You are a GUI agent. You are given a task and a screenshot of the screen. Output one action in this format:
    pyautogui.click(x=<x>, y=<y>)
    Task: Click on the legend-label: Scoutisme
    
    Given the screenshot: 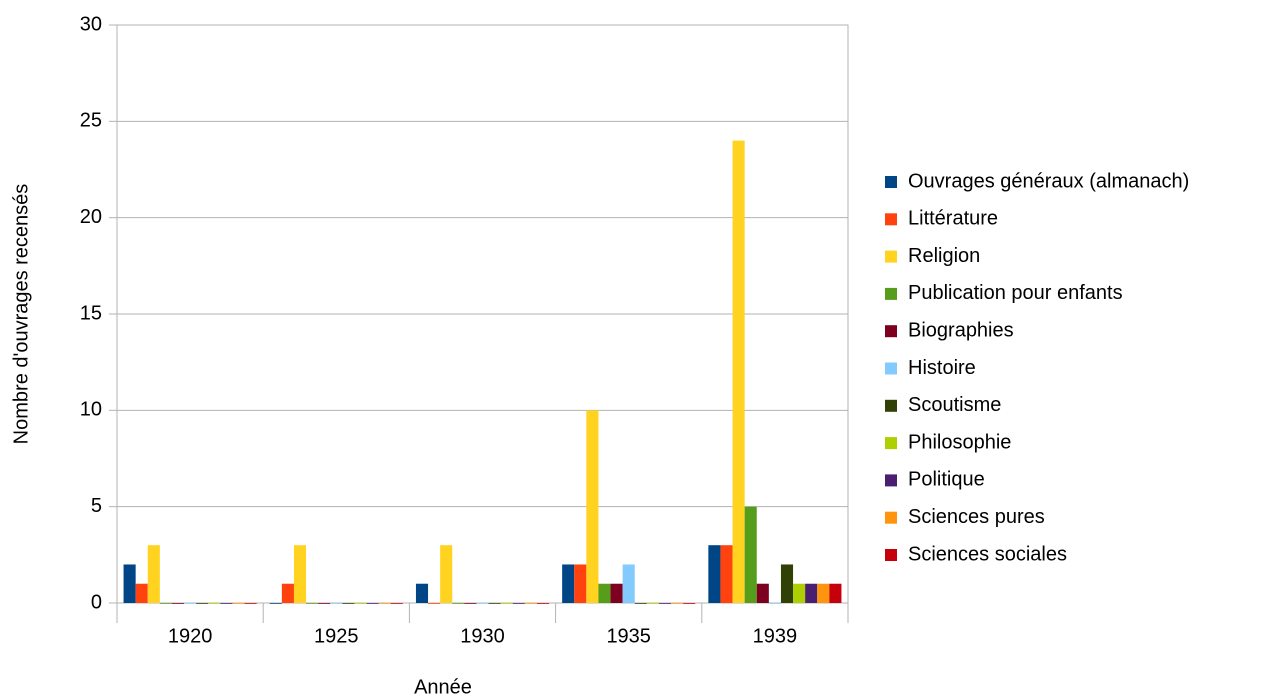 What is the action you would take?
    pyautogui.click(x=954, y=405)
    